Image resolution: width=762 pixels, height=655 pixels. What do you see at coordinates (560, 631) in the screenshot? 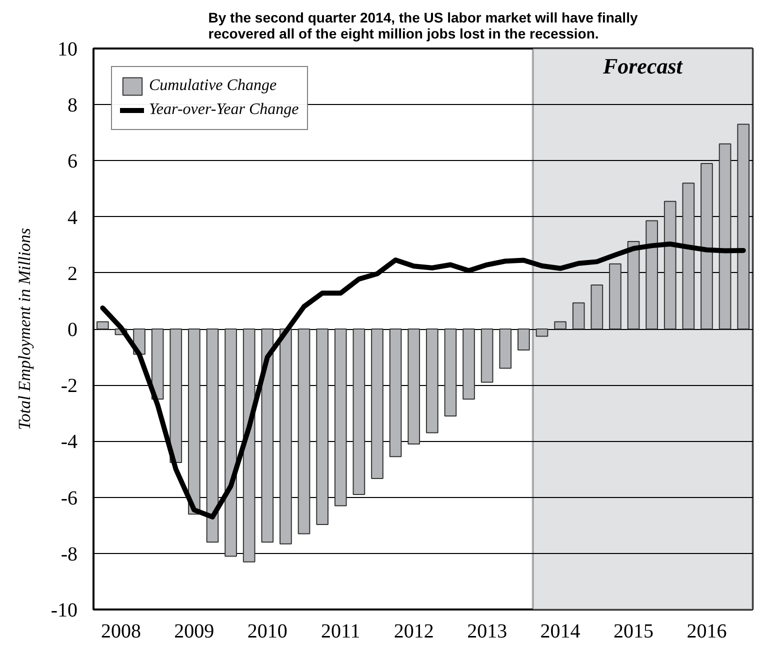
I see `x-tick-label: 2014` at bounding box center [560, 631].